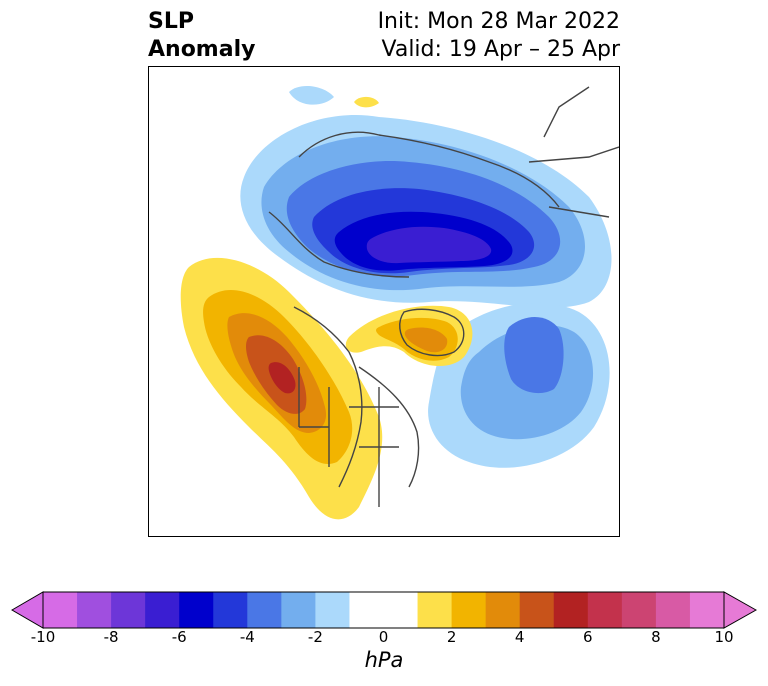 The image size is (768, 686). I want to click on colorbar-tick-label: 4, so click(519, 637).